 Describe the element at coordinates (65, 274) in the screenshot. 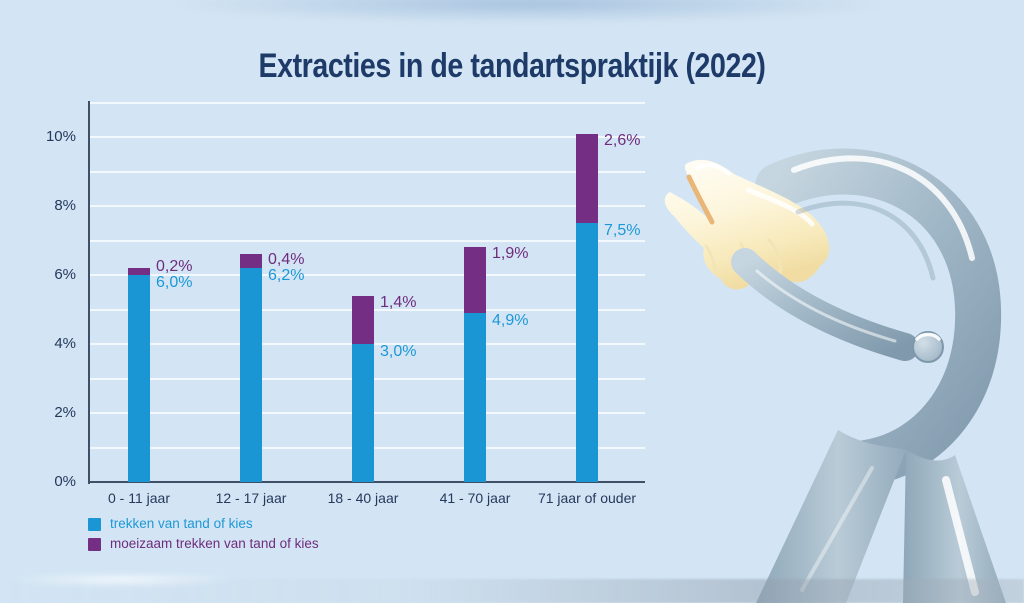

I see `y-tick-label: 6%` at that location.